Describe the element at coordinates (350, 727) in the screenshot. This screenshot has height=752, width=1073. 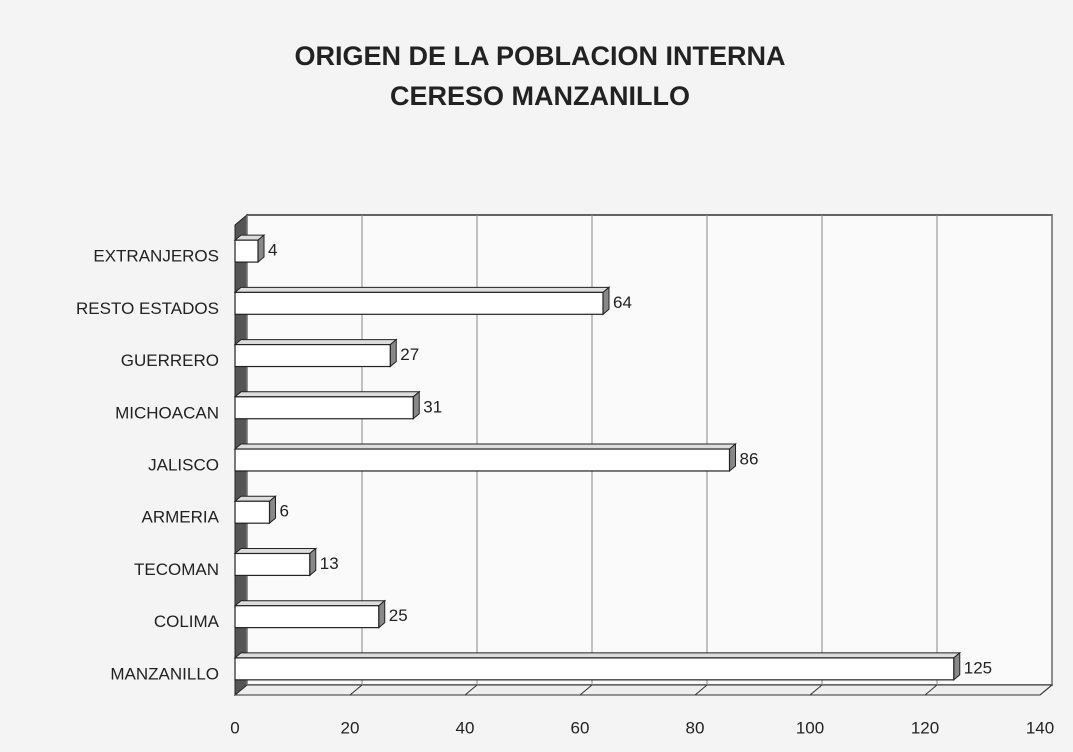
I see `x-tick-label: 20` at that location.